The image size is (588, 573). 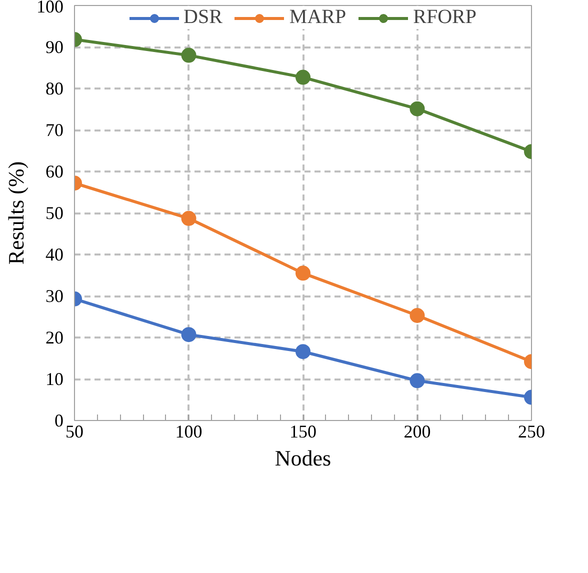 I want to click on x-tick-label: 250, so click(x=531, y=432).